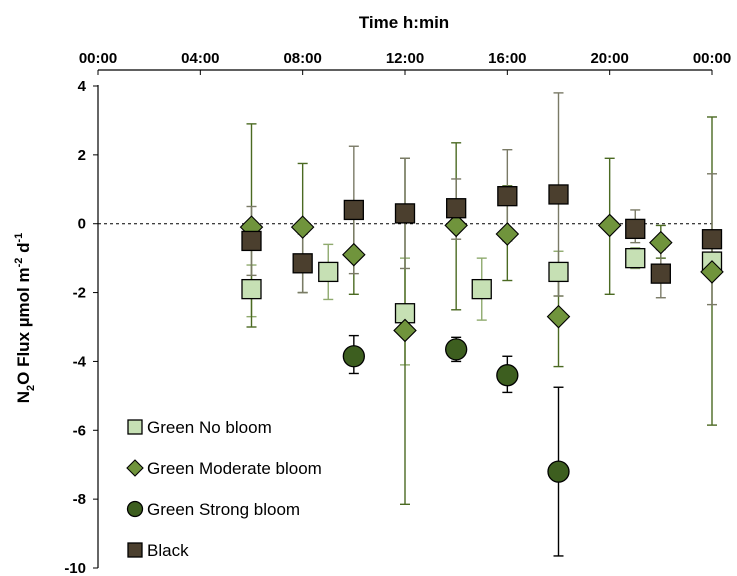  What do you see at coordinates (223, 509) in the screenshot?
I see `legend-label-green-strong-bloom: Green Strong bloom` at bounding box center [223, 509].